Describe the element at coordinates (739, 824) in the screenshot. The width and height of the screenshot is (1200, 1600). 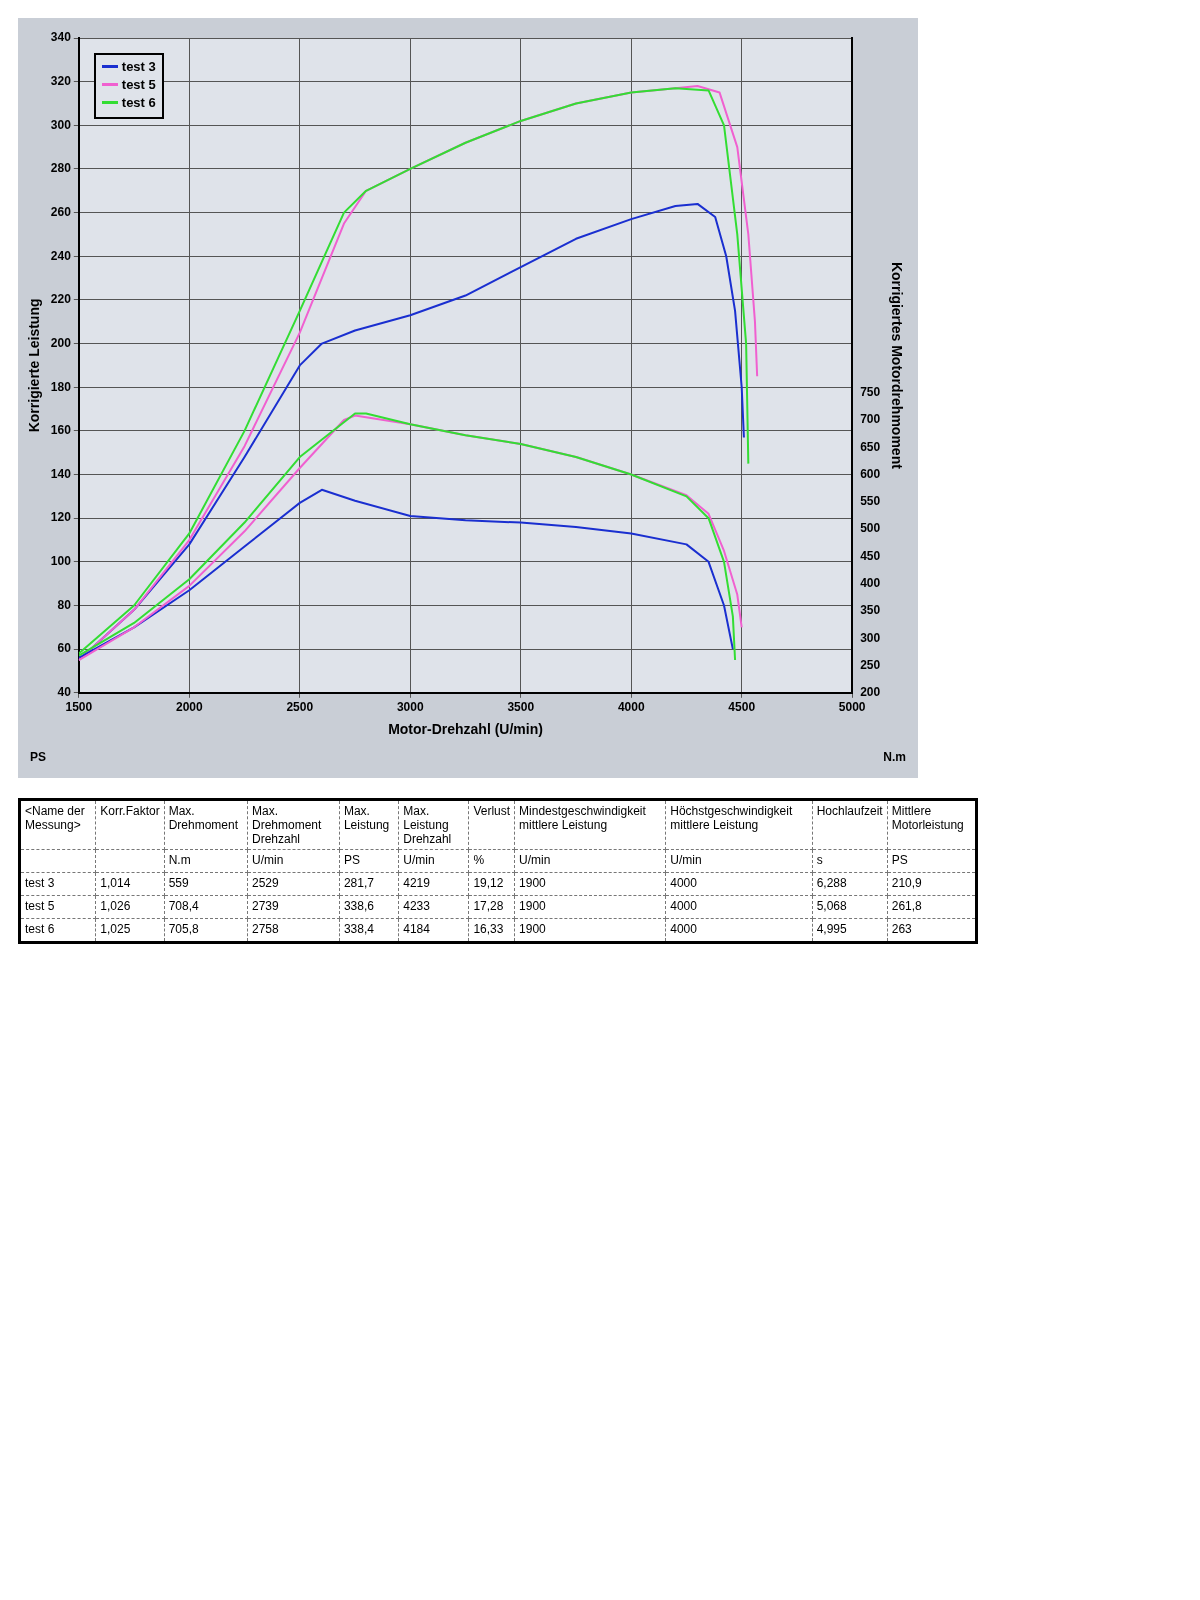
I see `text: Höchstgeschwindigkeit mittlere Leistung` at that location.